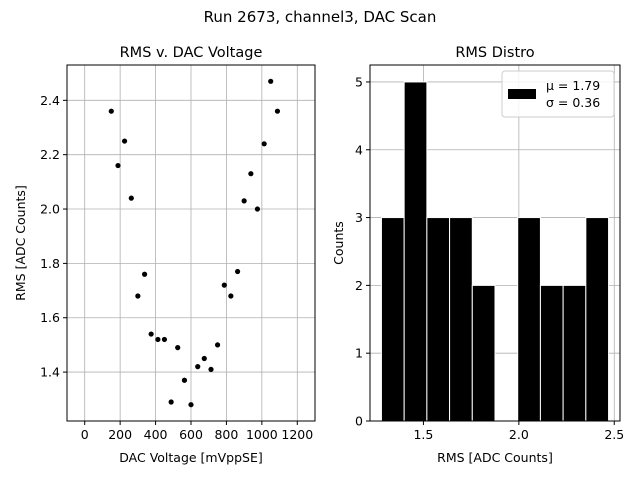 The image size is (640, 480). I want to click on scatter-x-axis-label: DAC Voltage [mVppSE], so click(190, 457).